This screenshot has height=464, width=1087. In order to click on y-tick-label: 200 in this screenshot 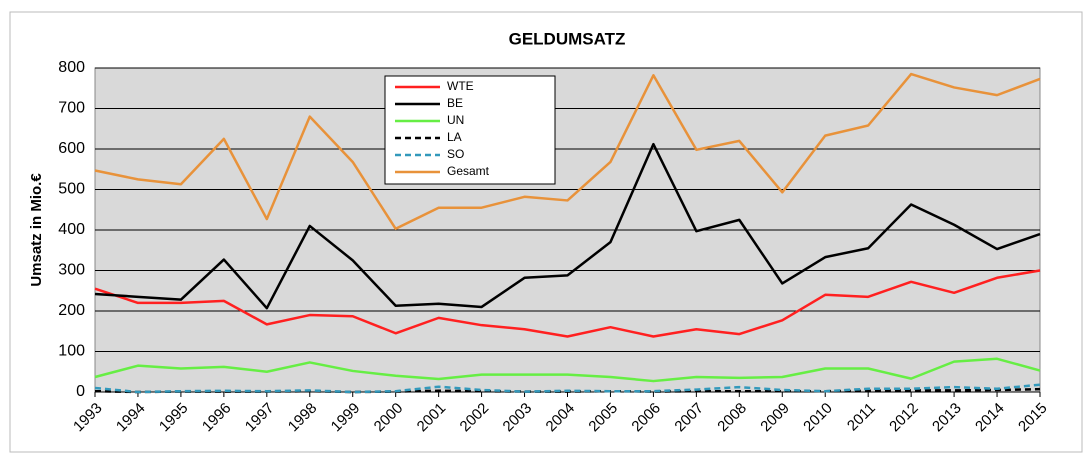, I will do `click(71, 310)`.